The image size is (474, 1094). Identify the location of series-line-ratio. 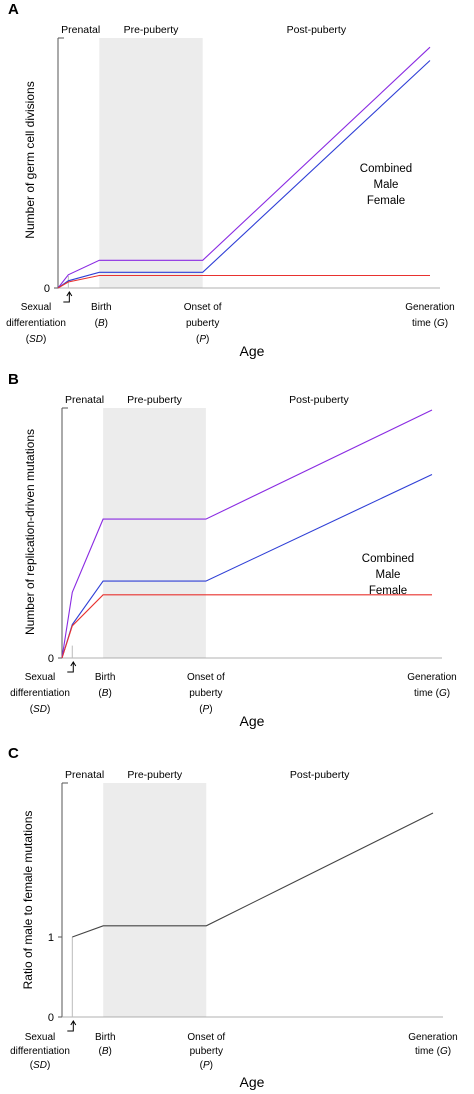
(253, 875).